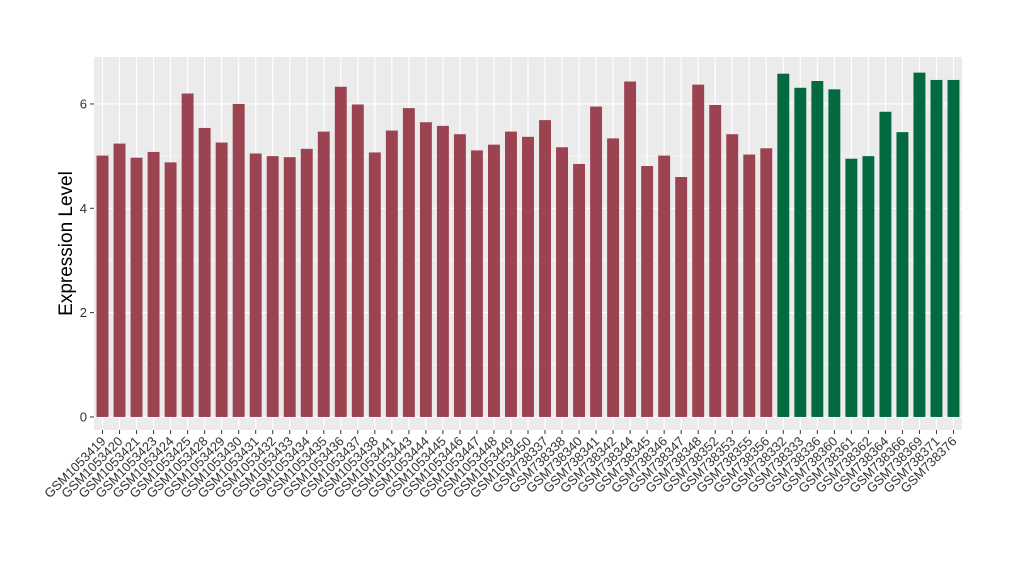  What do you see at coordinates (83, 312) in the screenshot?
I see `y-tick-label: 2` at bounding box center [83, 312].